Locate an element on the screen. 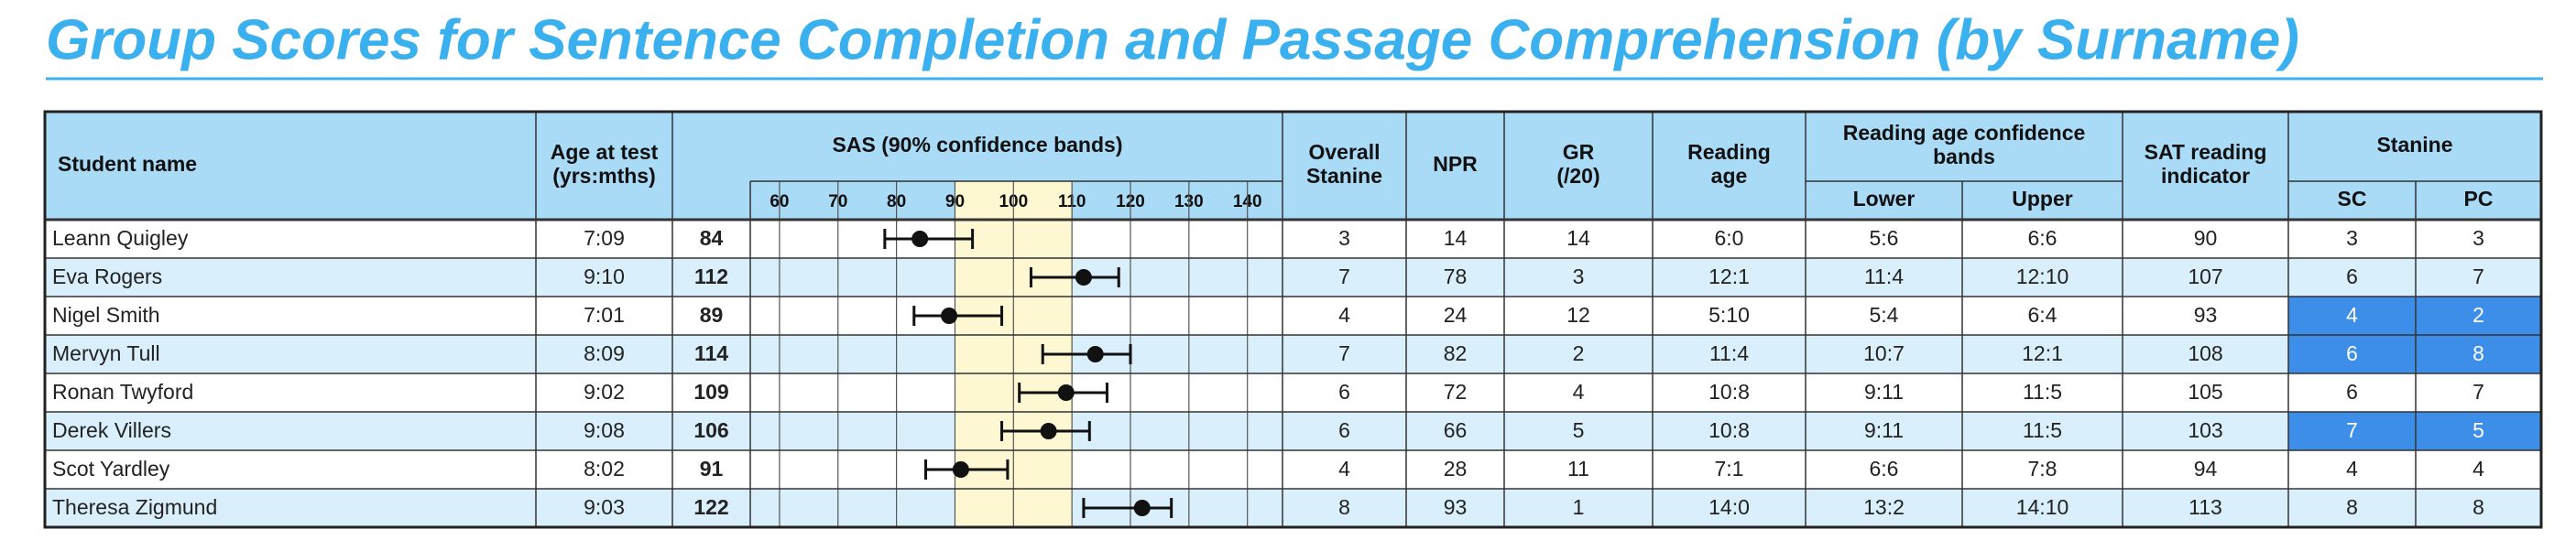  sub-header: PC is located at coordinates (2479, 199).